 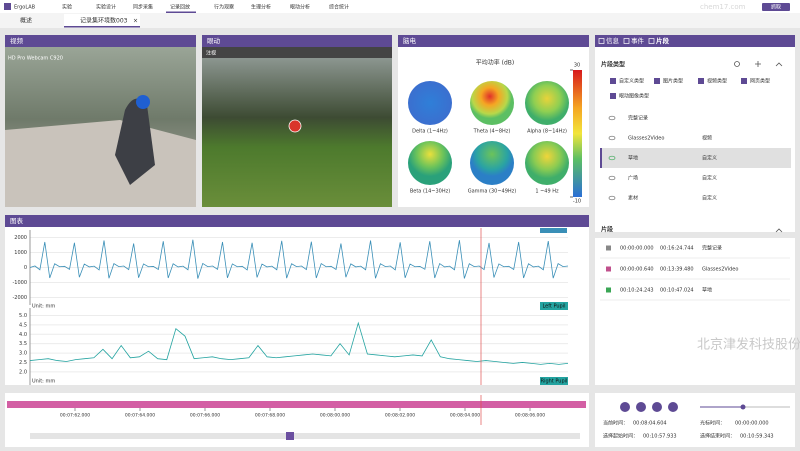 I want to click on time-value: 00:00:00.000, so click(x=752, y=424).